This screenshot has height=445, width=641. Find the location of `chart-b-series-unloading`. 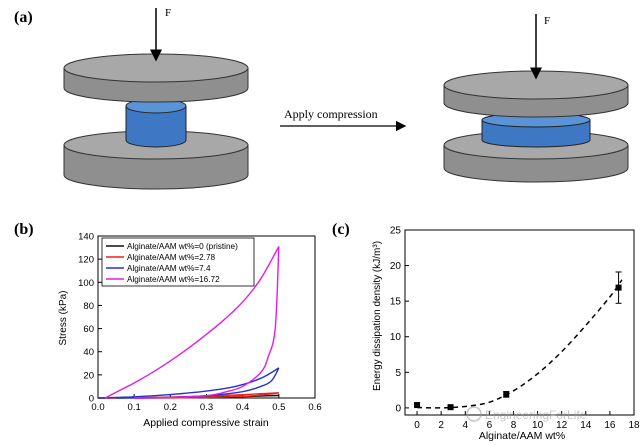

chart-b-series-unloading is located at coordinates (207, 322).